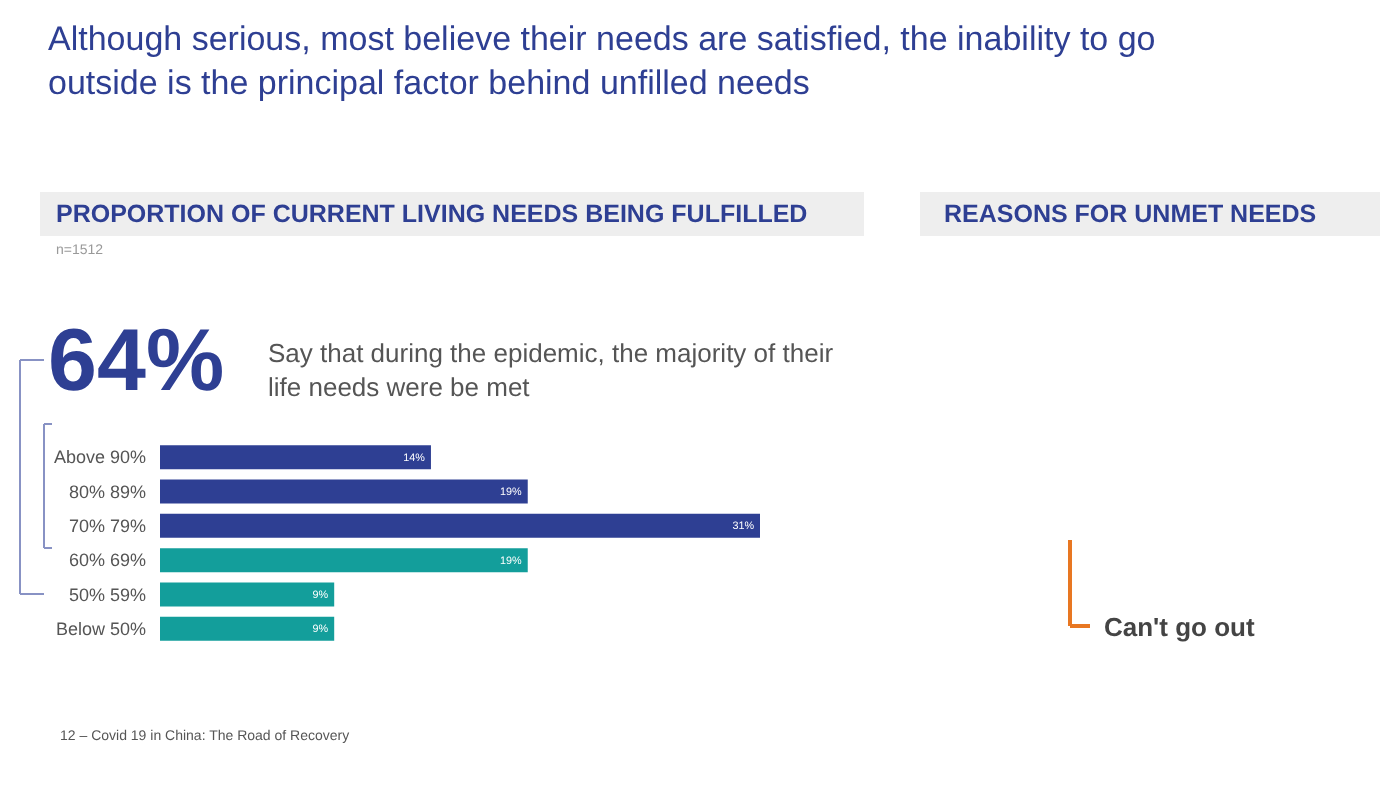 The height and width of the screenshot is (786, 1400). Describe the element at coordinates (1180, 627) in the screenshot. I see `text: Can't go out` at that location.